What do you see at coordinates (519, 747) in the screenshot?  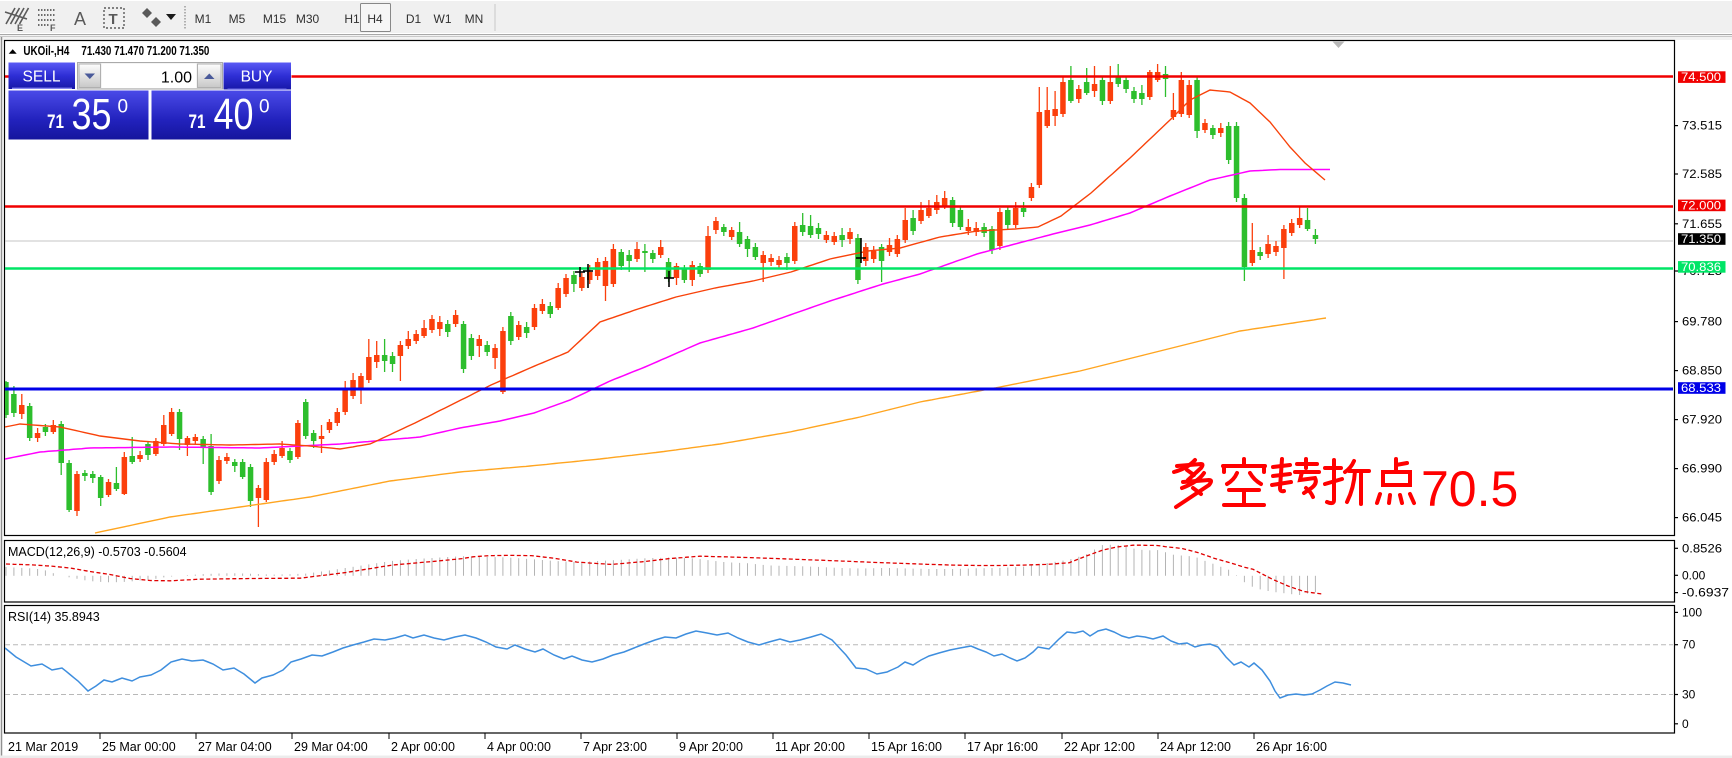 I see `svg-text: 4 Apr 00:00` at bounding box center [519, 747].